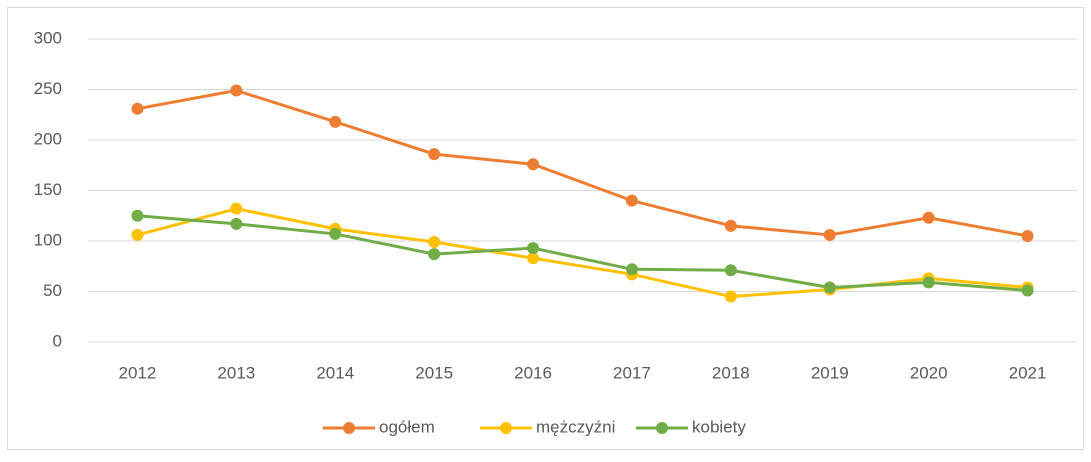 Image resolution: width=1091 pixels, height=462 pixels. What do you see at coordinates (48, 239) in the screenshot?
I see `y-tick-label: 100` at bounding box center [48, 239].